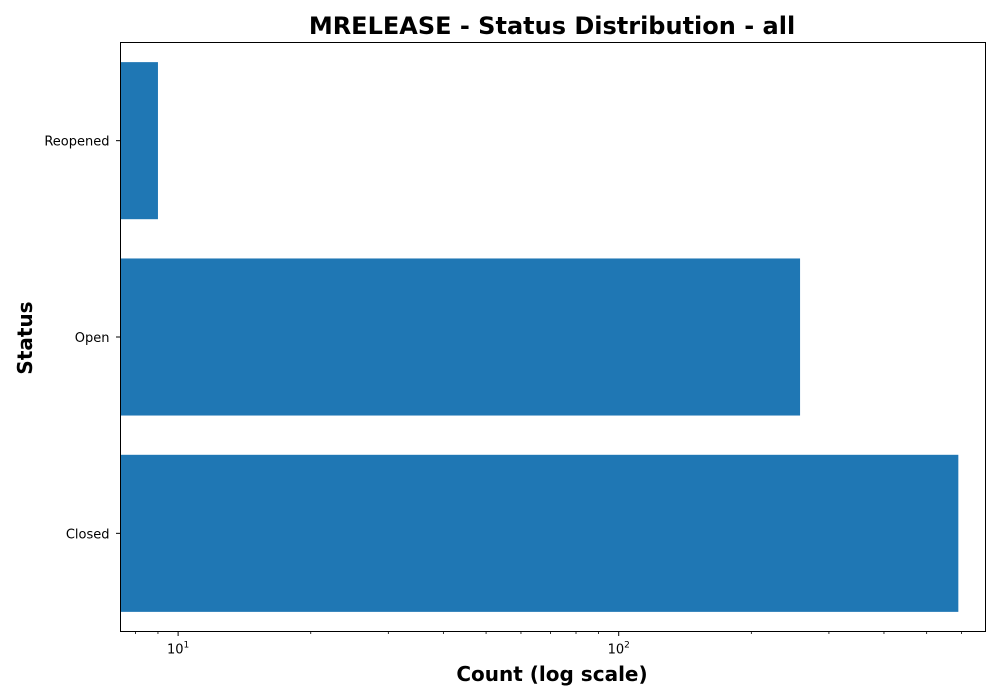 Image resolution: width=1000 pixels, height=700 pixels. What do you see at coordinates (551, 674) in the screenshot?
I see `x-axis-label: Count (log scale)` at bounding box center [551, 674].